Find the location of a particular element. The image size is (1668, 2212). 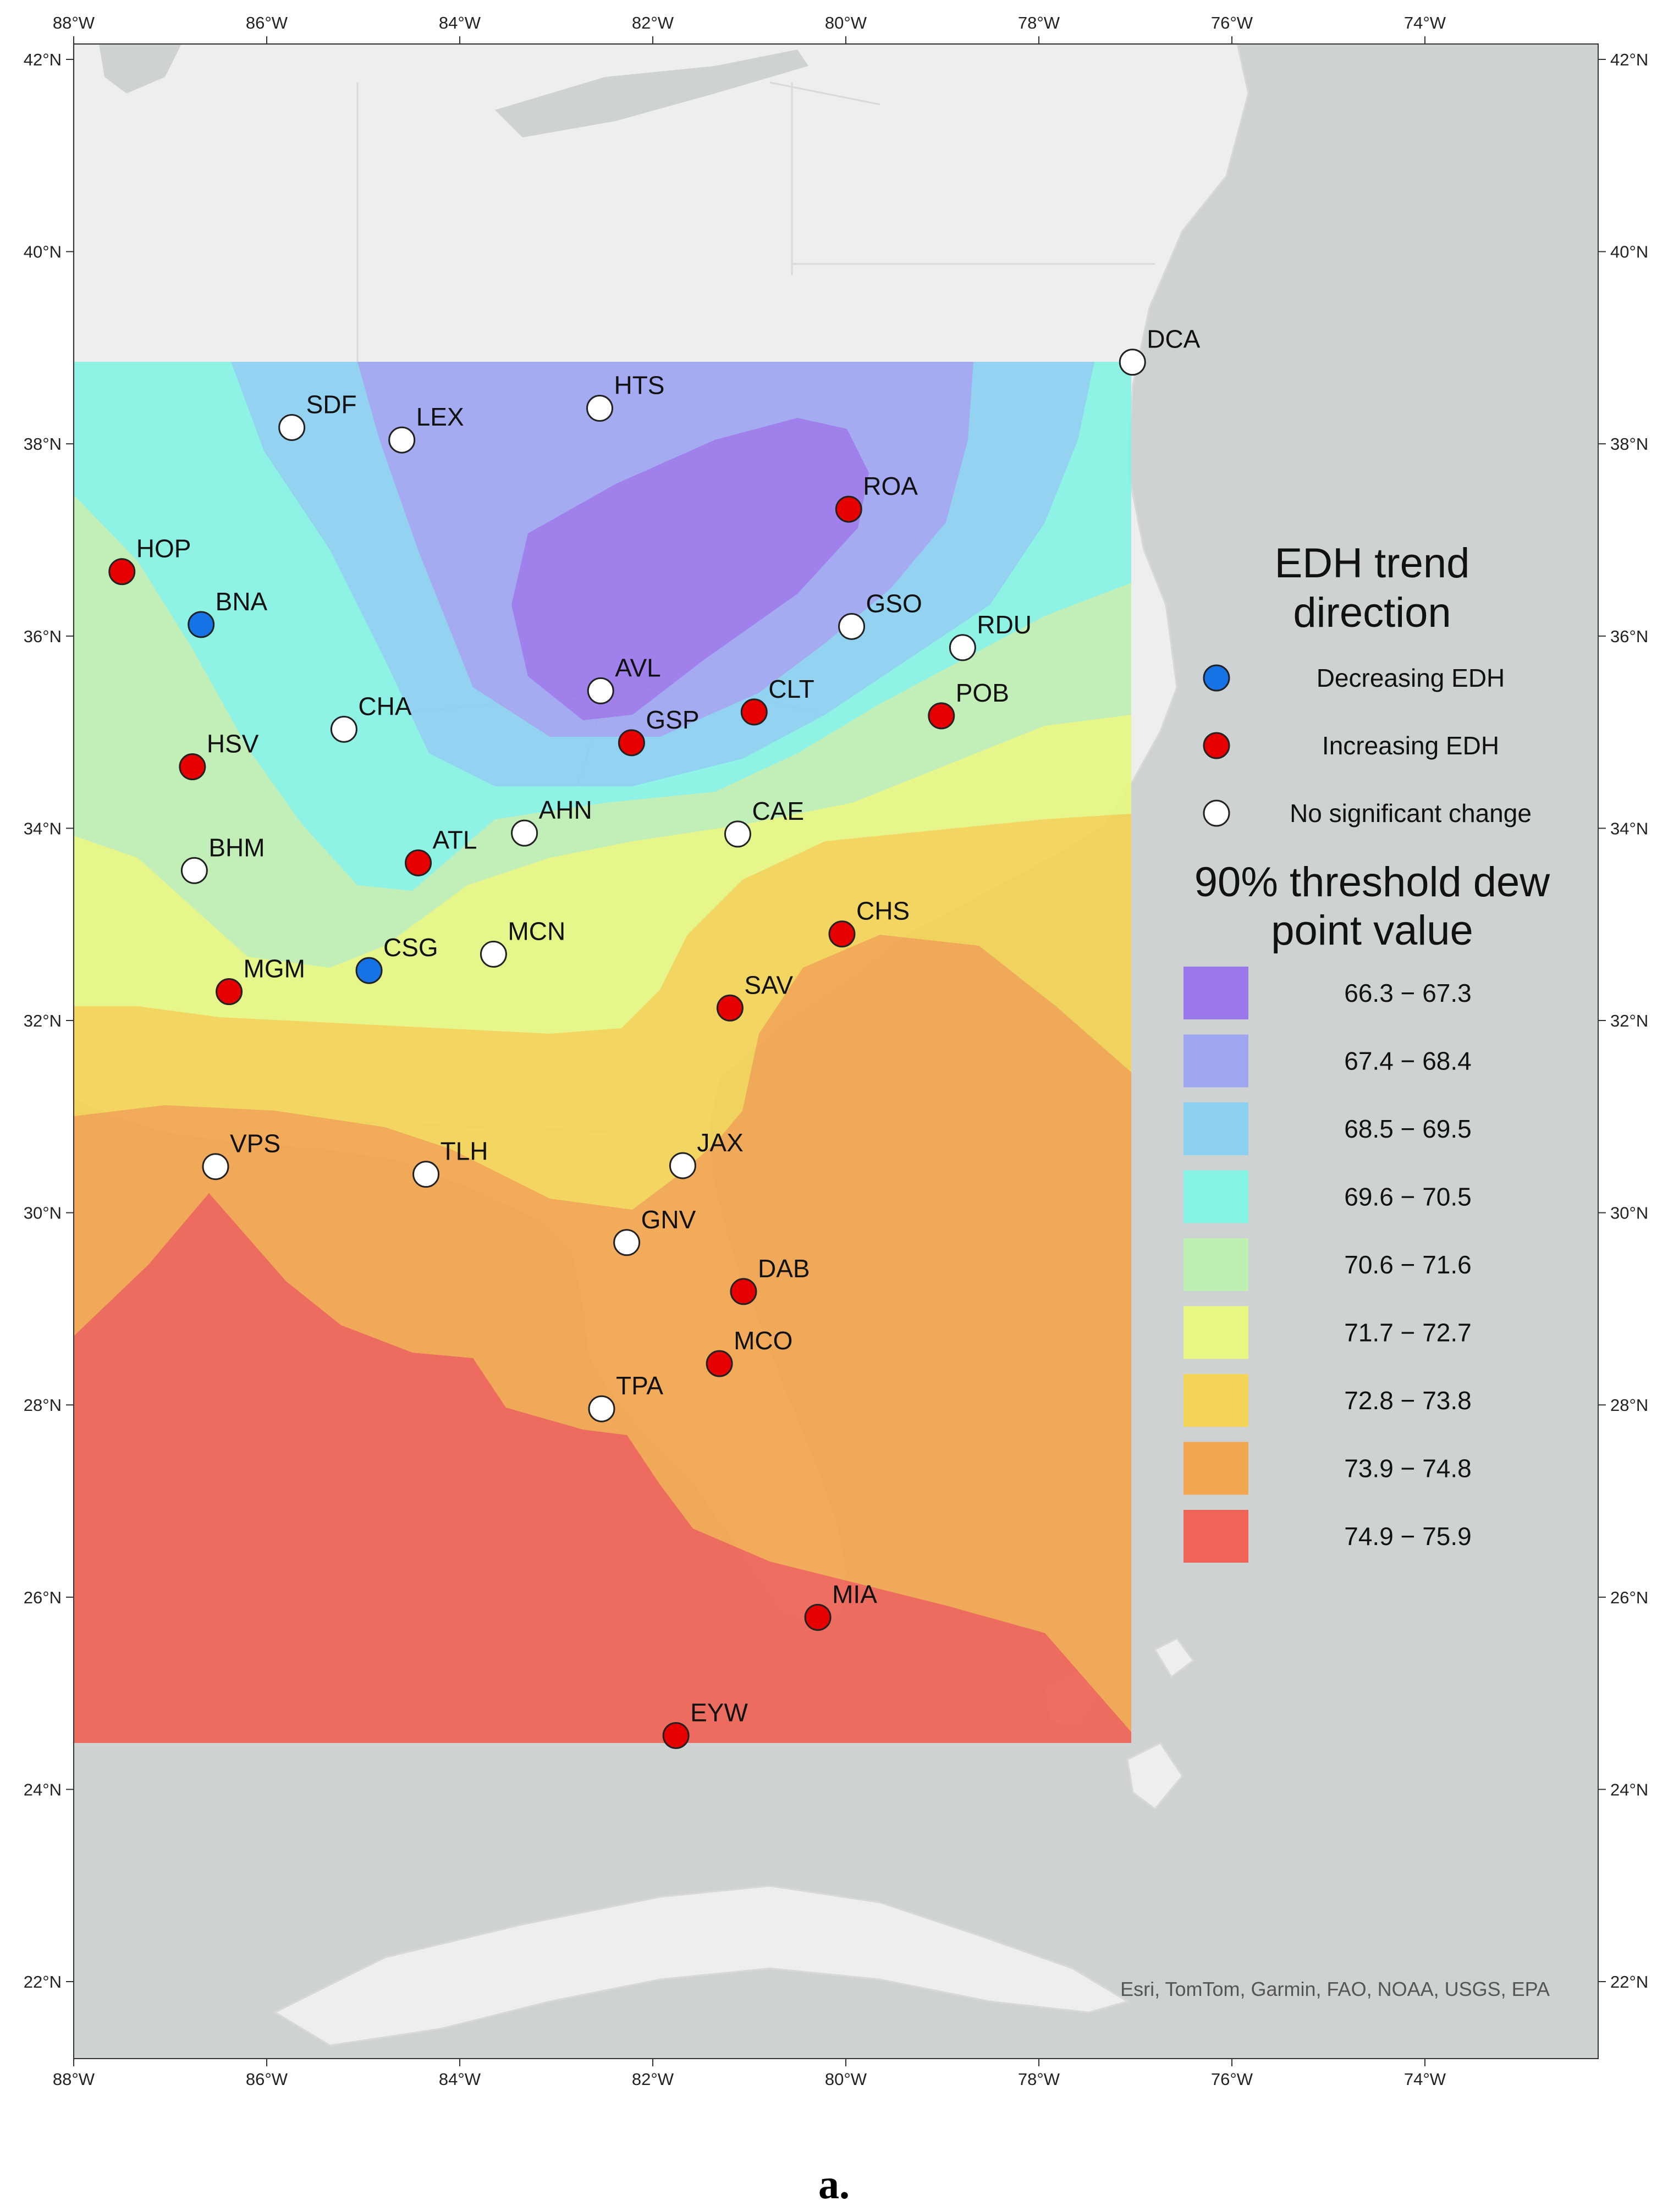

station-label-roa: ROA is located at coordinates (890, 486).